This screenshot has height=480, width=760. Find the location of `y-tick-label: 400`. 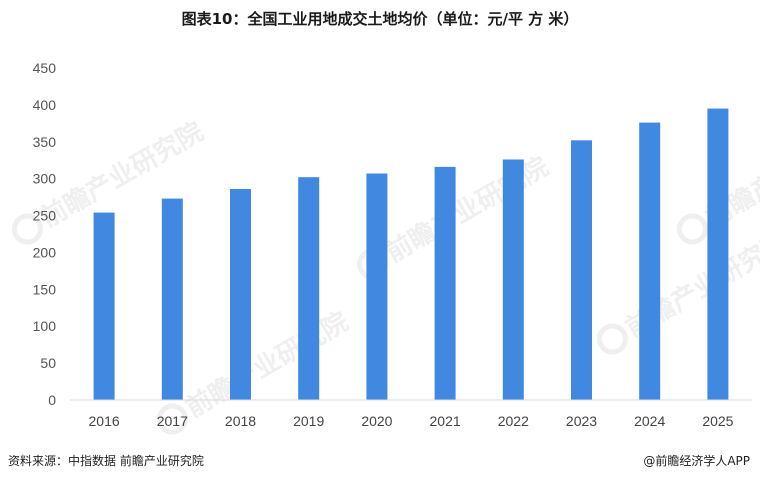

y-tick-label: 400 is located at coordinates (45, 105).